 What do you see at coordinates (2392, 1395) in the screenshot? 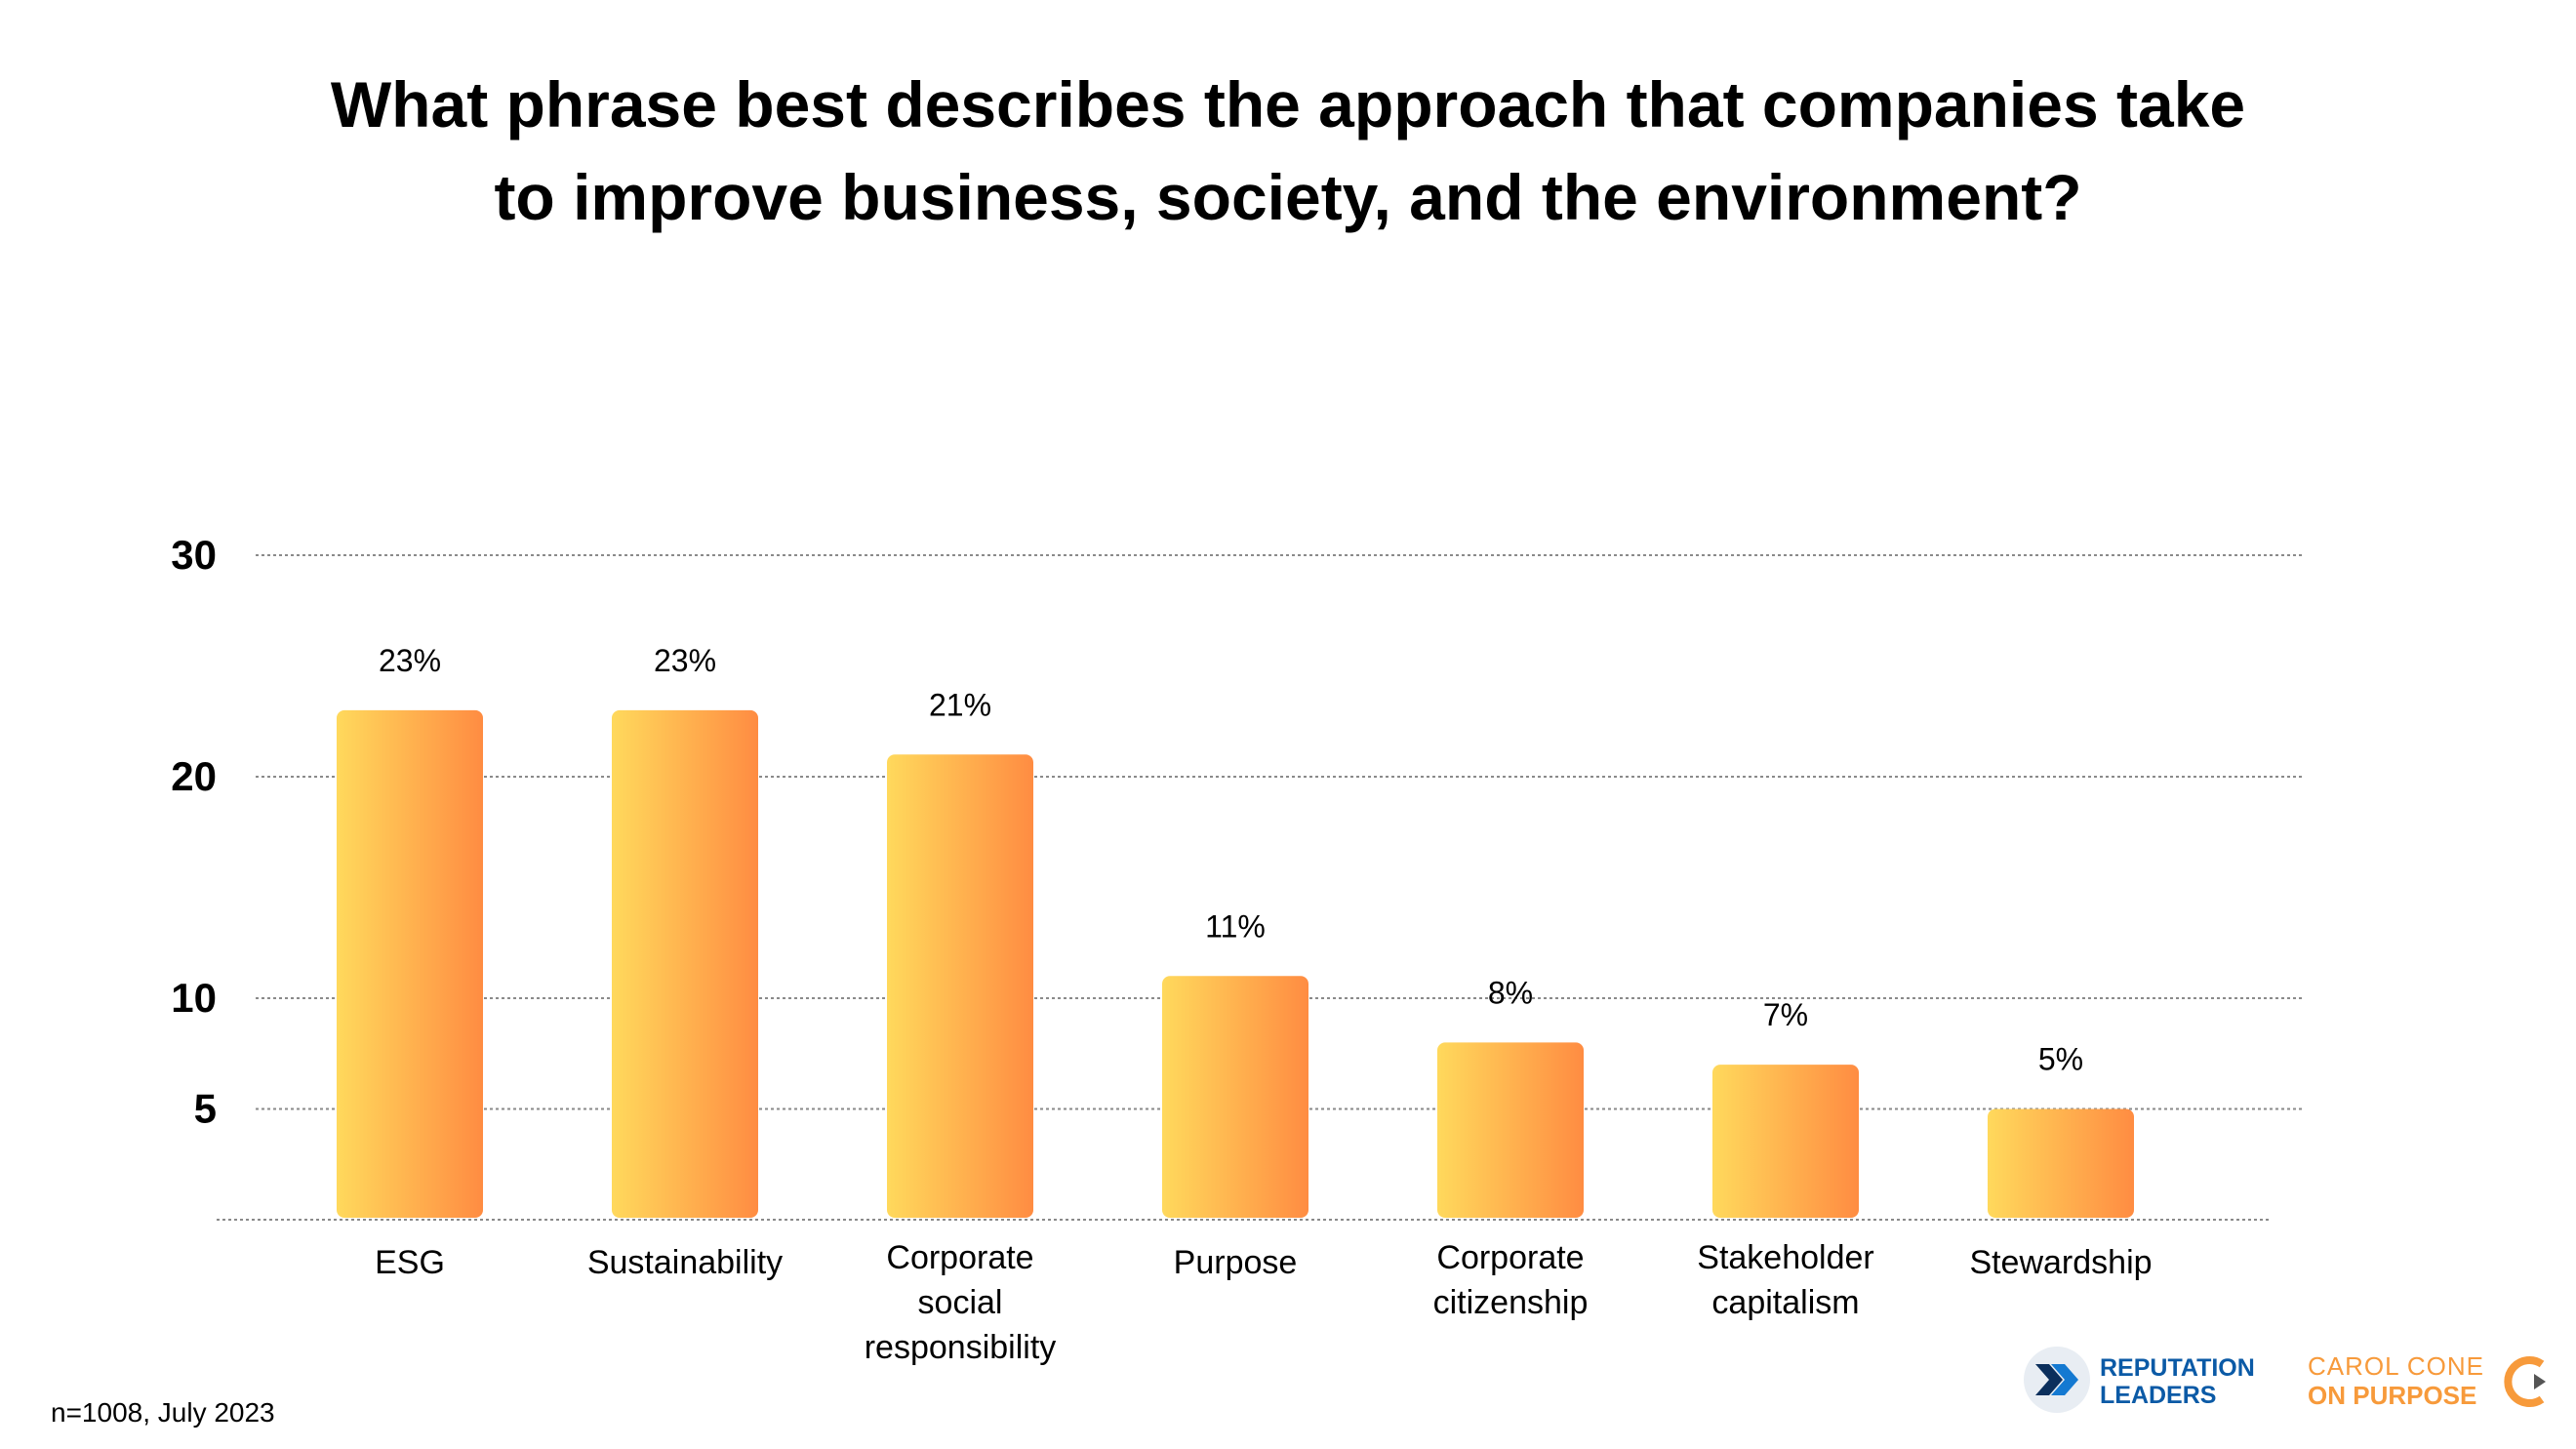
I see `carol-cone-line-2: ON PURPOSE` at bounding box center [2392, 1395].